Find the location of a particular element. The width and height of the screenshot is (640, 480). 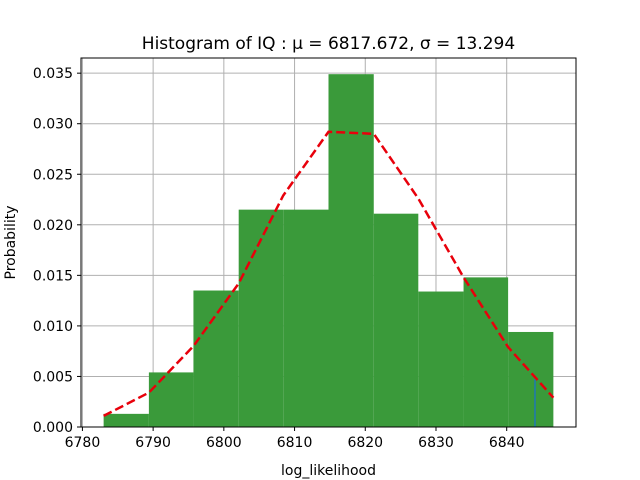

x-axis-ticks: 6780 6790 6800 6810 6820 6830 6840 is located at coordinates (295, 439).